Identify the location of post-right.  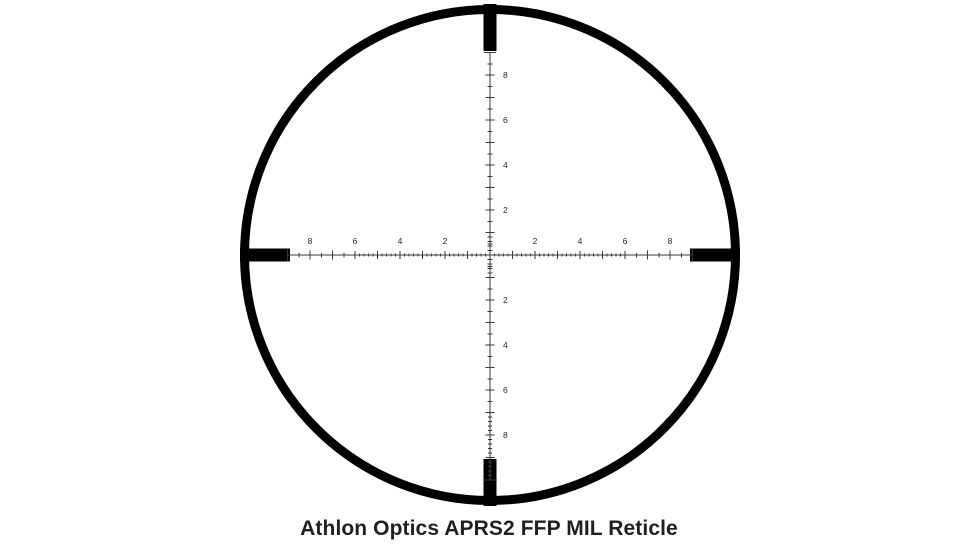
(715, 255).